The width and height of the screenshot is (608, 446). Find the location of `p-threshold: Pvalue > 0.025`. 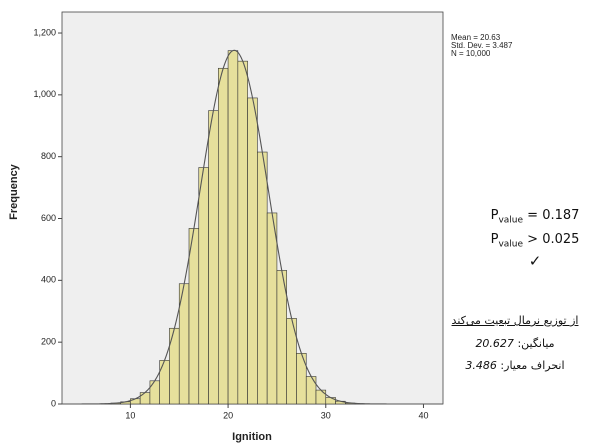

p-threshold: Pvalue > 0.025 is located at coordinates (535, 241).